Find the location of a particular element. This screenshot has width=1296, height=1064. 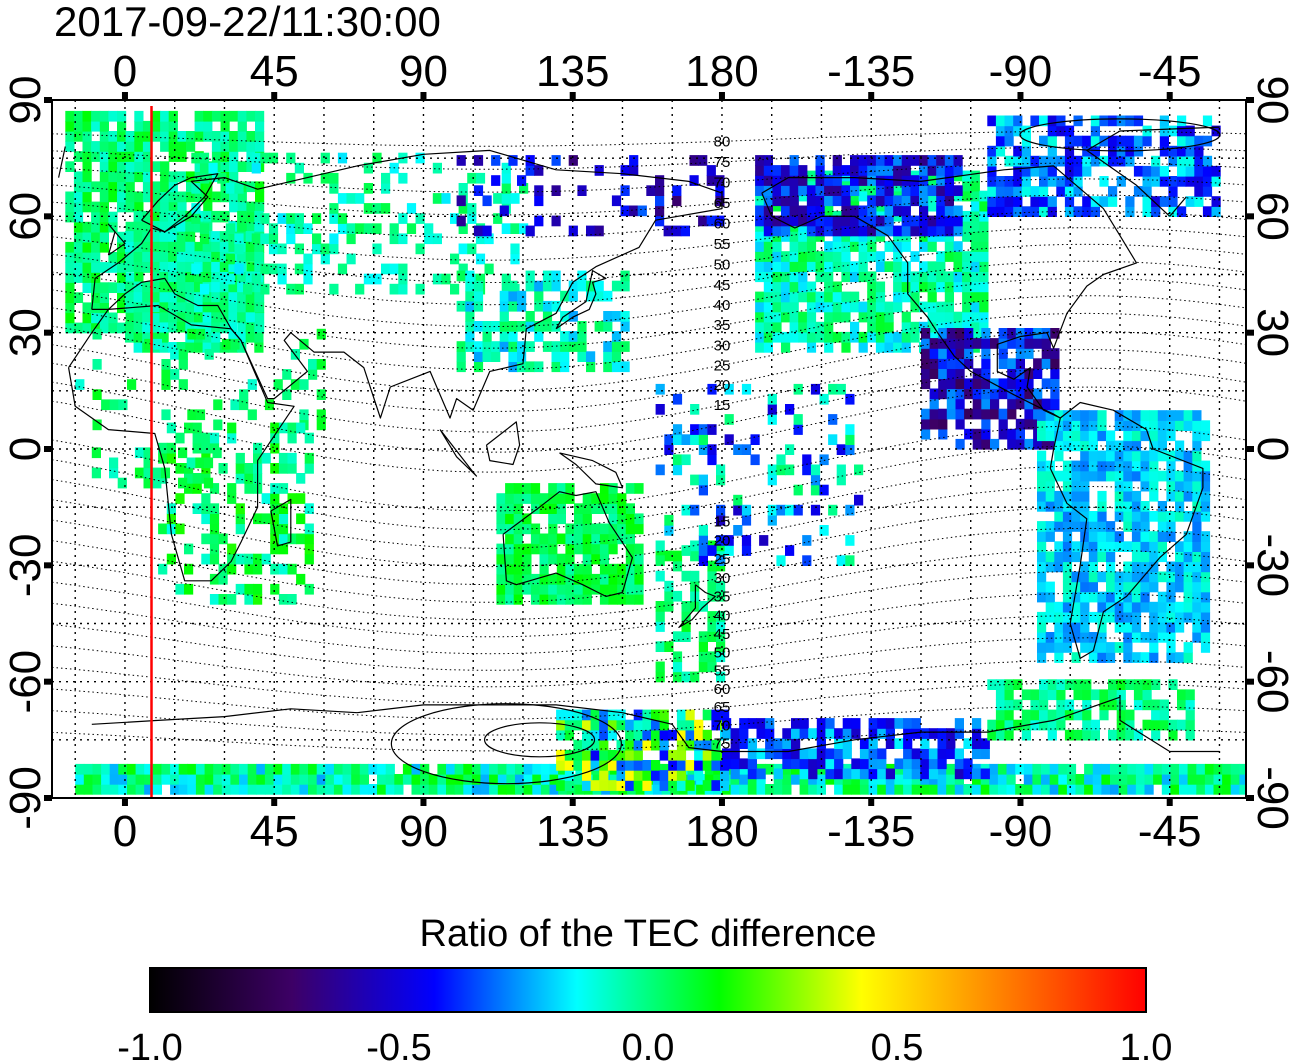

frame-tick is located at coordinates (48, 332).